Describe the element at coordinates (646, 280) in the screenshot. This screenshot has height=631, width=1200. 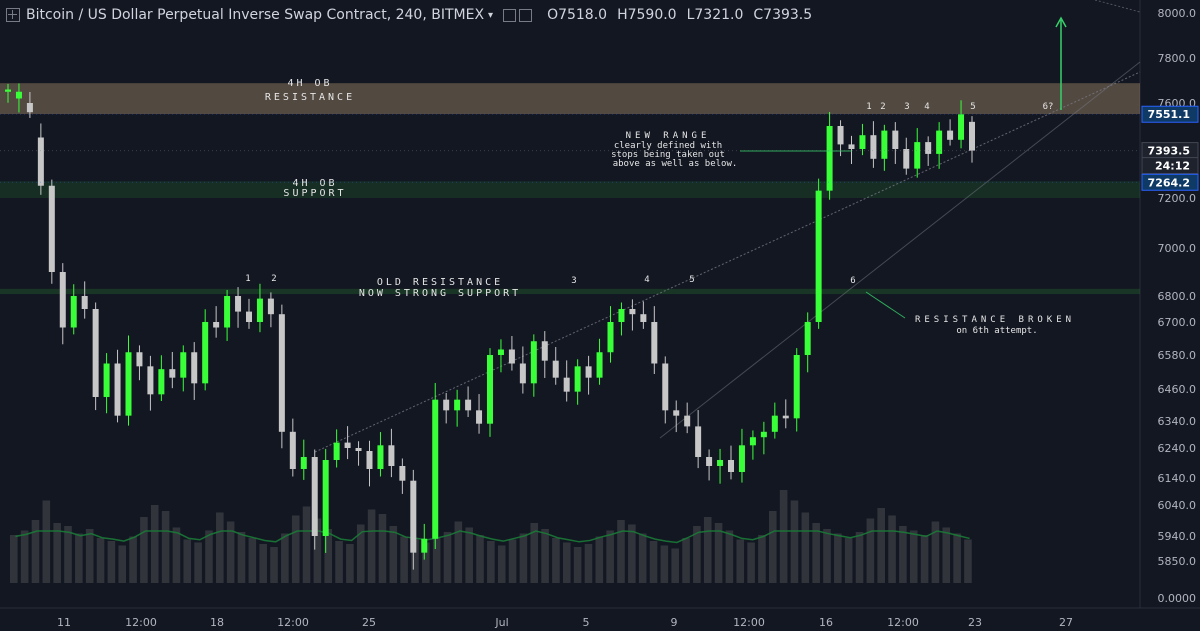
I see `touch-count-label: 4` at that location.